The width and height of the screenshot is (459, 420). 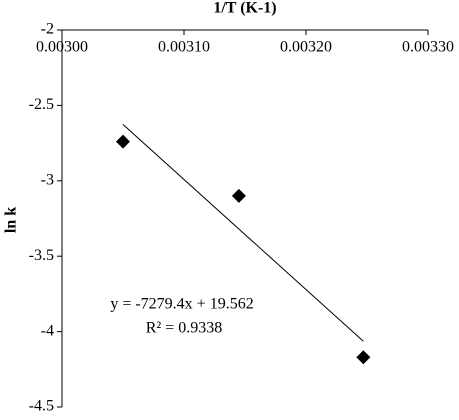 What do you see at coordinates (244, 8) in the screenshot?
I see `chart-title: 1/T (K-1)` at bounding box center [244, 8].